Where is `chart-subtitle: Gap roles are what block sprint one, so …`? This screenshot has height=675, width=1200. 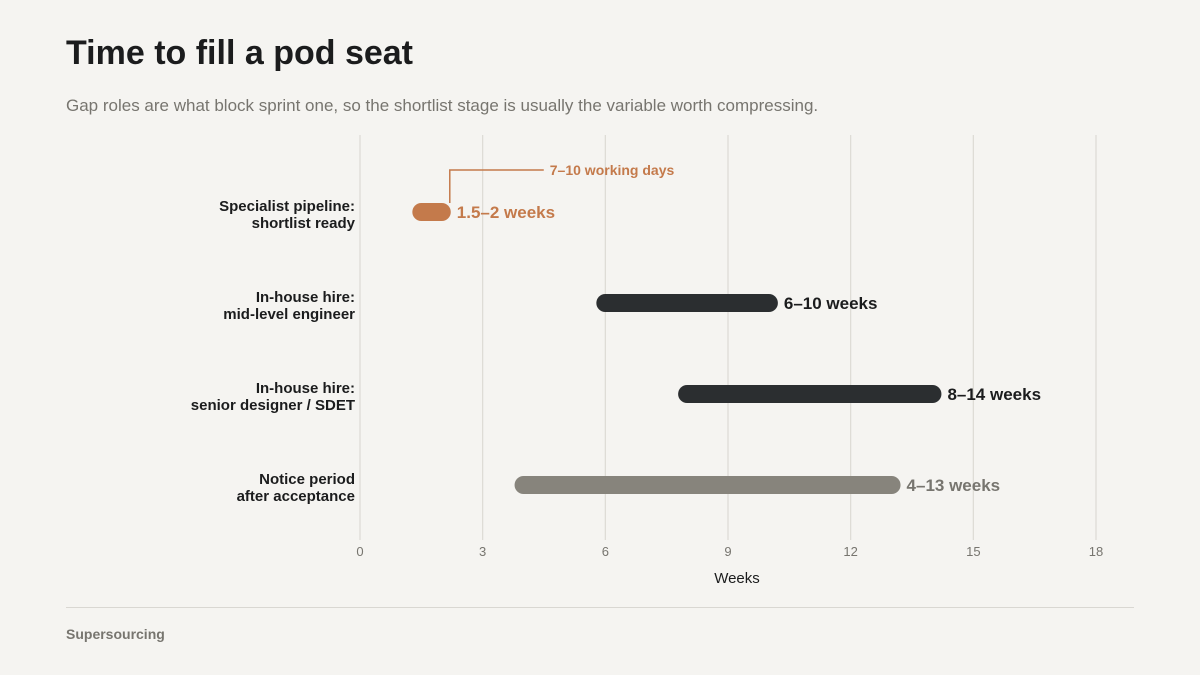 chart-subtitle: Gap roles are what block sprint one, so … is located at coordinates (442, 105).